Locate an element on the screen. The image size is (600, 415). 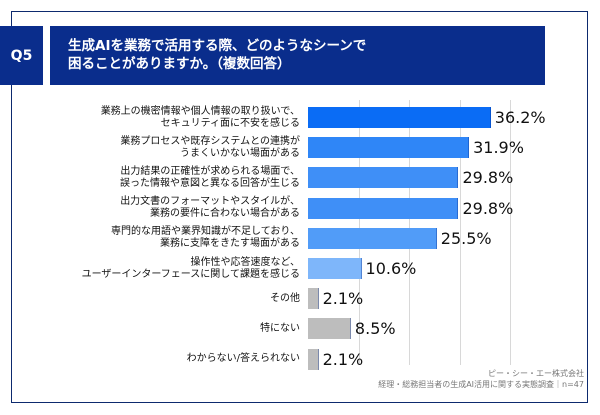
category-label: わからない/答えられない is located at coordinates (243, 359).